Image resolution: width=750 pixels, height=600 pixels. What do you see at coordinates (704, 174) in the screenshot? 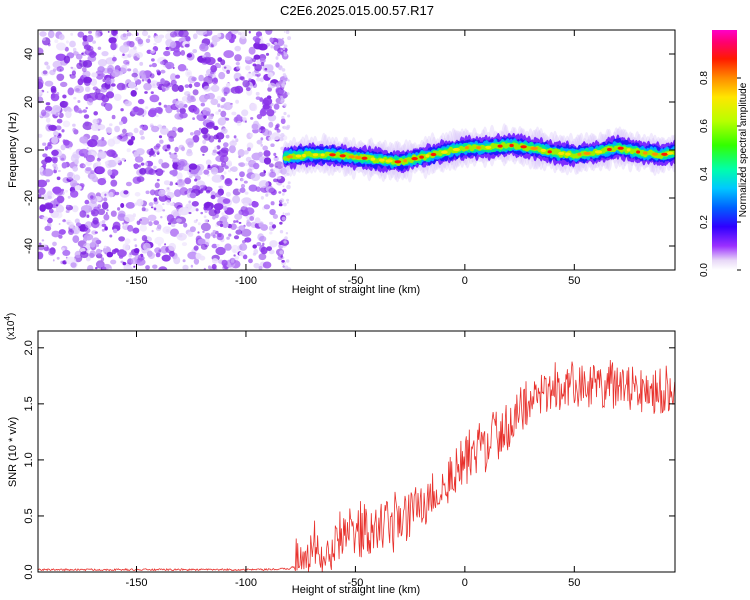
I see `colorbar-tick-label: 0.4` at bounding box center [704, 174].